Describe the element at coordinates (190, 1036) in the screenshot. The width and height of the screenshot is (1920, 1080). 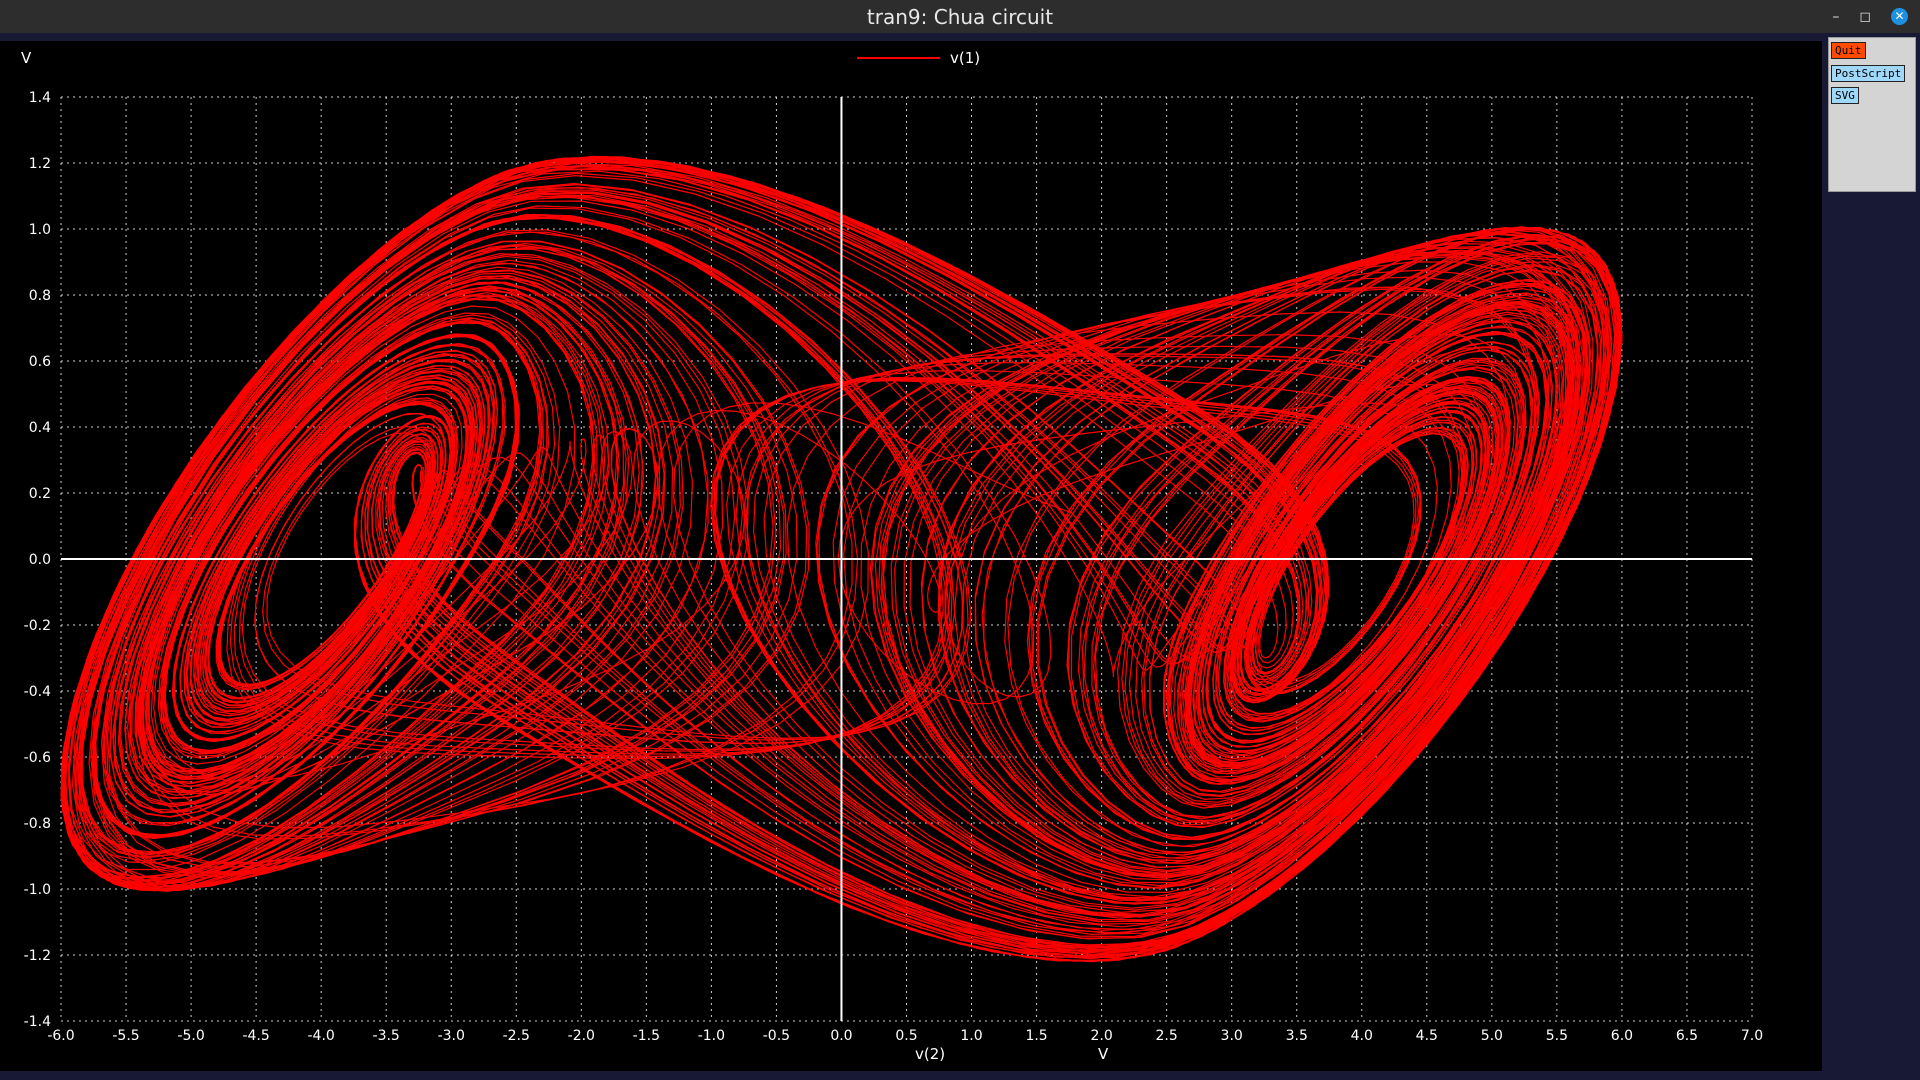
I see `x-tick-label: -5.0` at that location.